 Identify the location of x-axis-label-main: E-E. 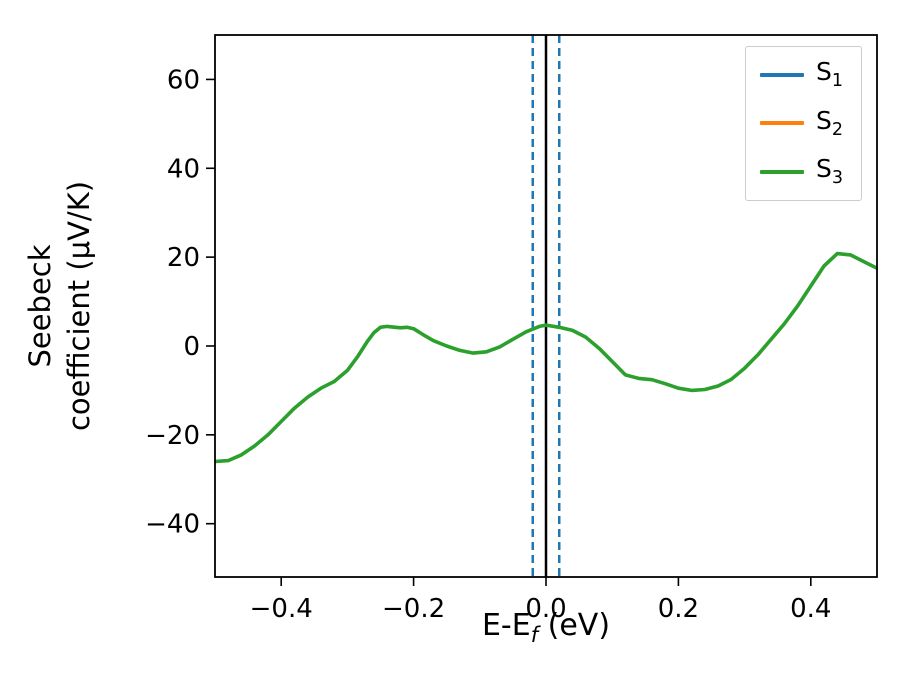
(506, 625).